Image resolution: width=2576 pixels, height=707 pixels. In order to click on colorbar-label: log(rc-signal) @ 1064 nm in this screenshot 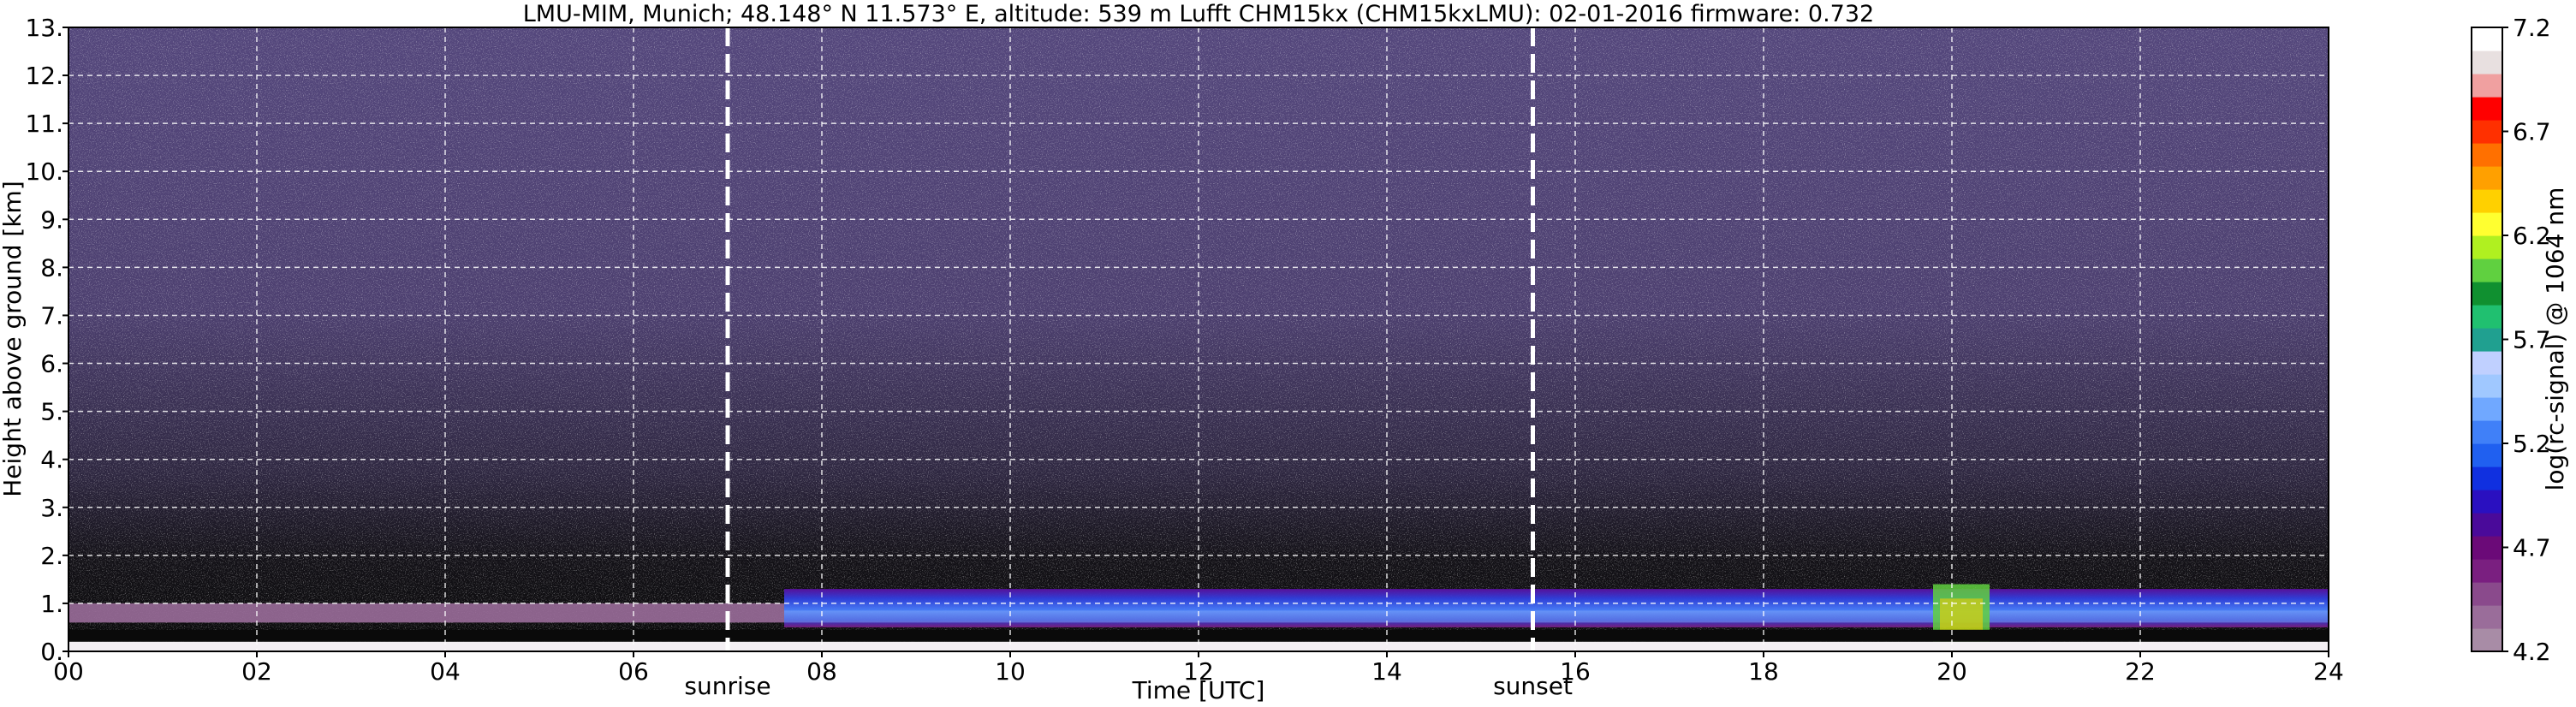, I will do `click(2555, 339)`.